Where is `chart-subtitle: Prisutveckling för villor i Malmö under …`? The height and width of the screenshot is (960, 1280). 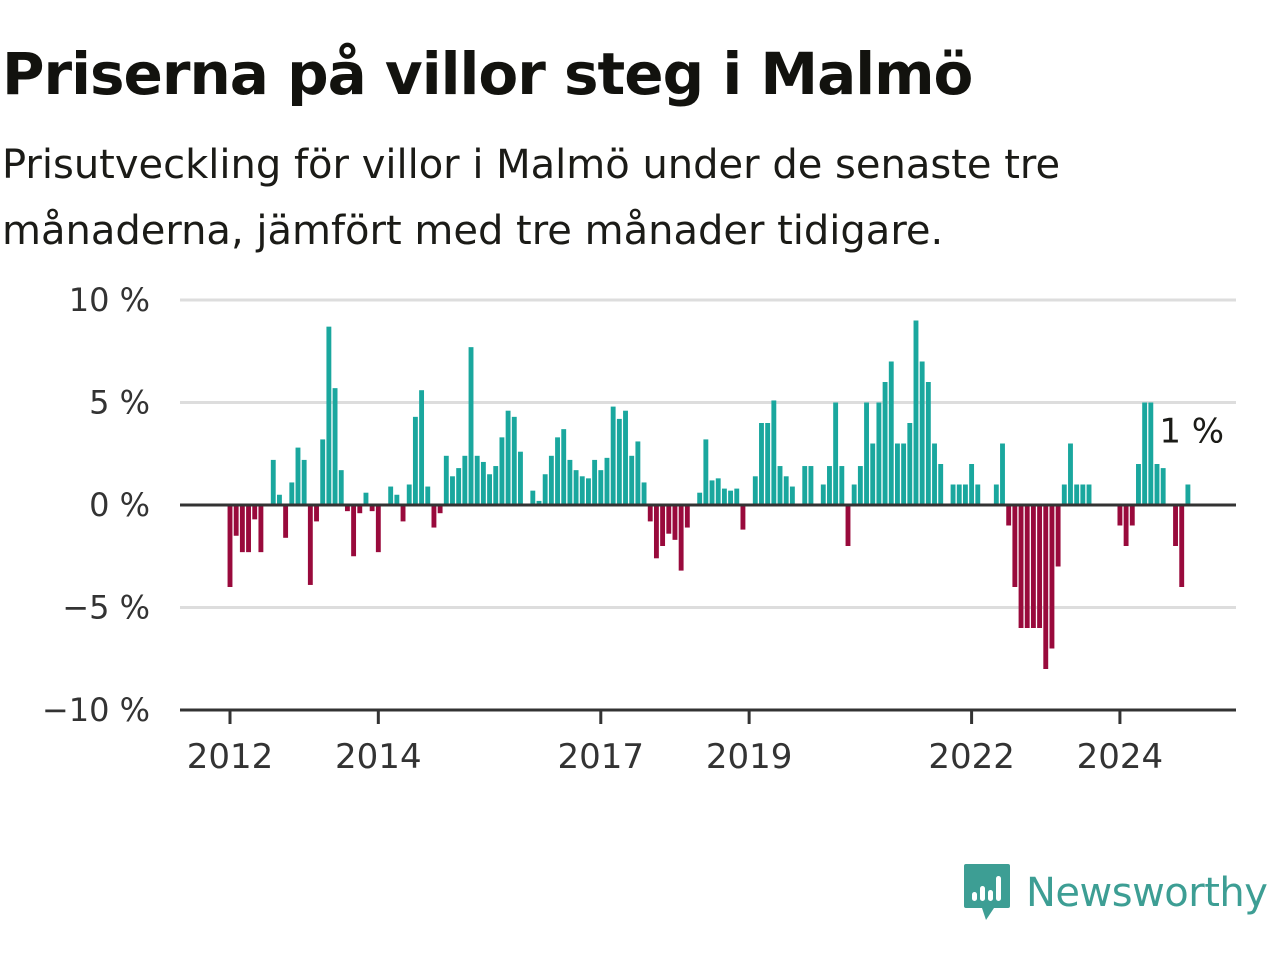 chart-subtitle: Prisutveckling för villor i Malmö under … is located at coordinates (531, 198).